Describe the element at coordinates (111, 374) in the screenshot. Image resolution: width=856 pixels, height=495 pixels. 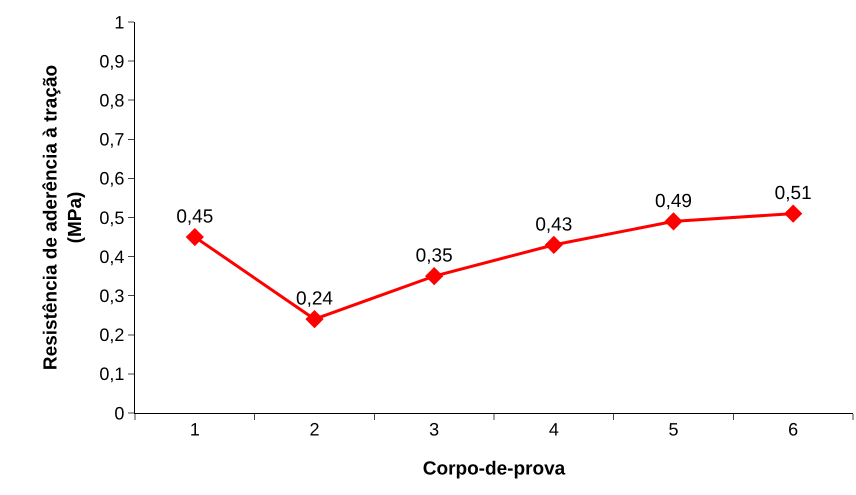
I see `y-tick-label: 0,1` at that location.